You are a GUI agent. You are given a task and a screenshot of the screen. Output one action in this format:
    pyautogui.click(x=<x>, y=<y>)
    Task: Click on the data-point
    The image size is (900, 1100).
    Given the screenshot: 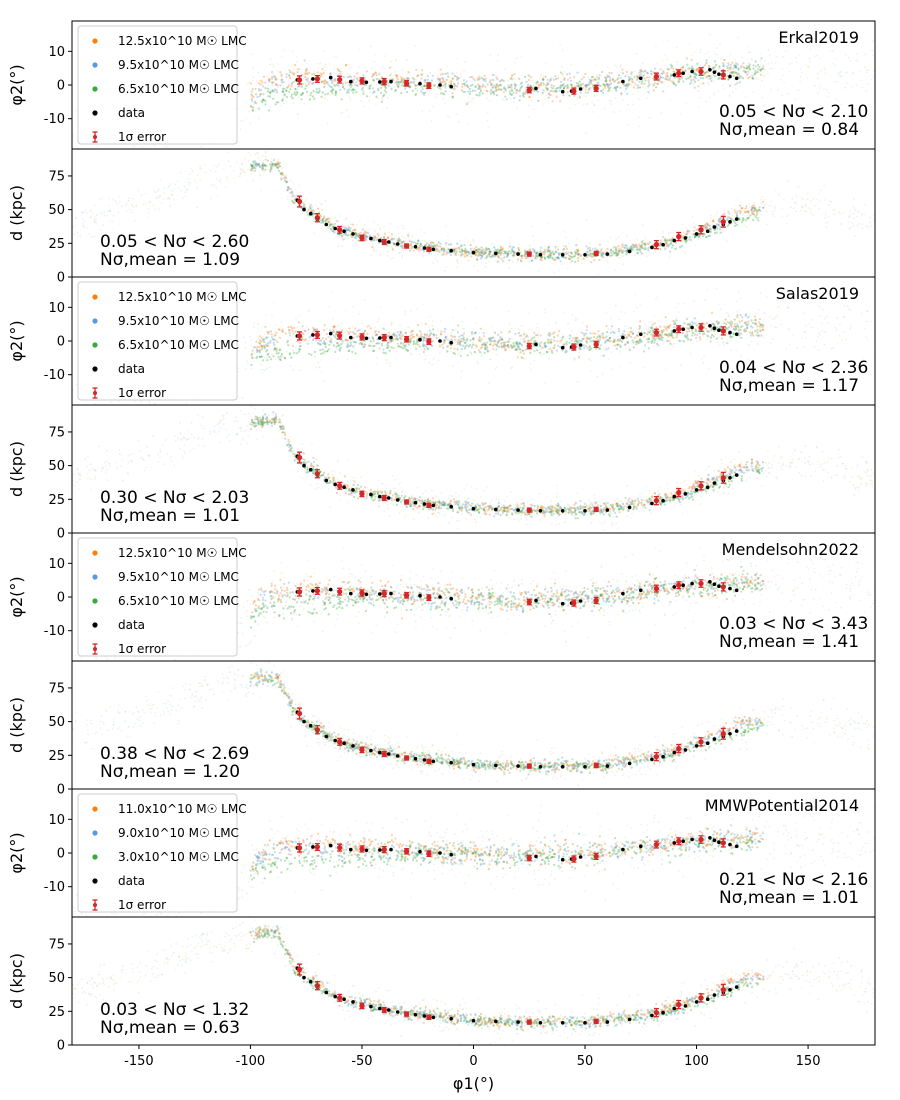 What is the action you would take?
    pyautogui.click(x=388, y=242)
    